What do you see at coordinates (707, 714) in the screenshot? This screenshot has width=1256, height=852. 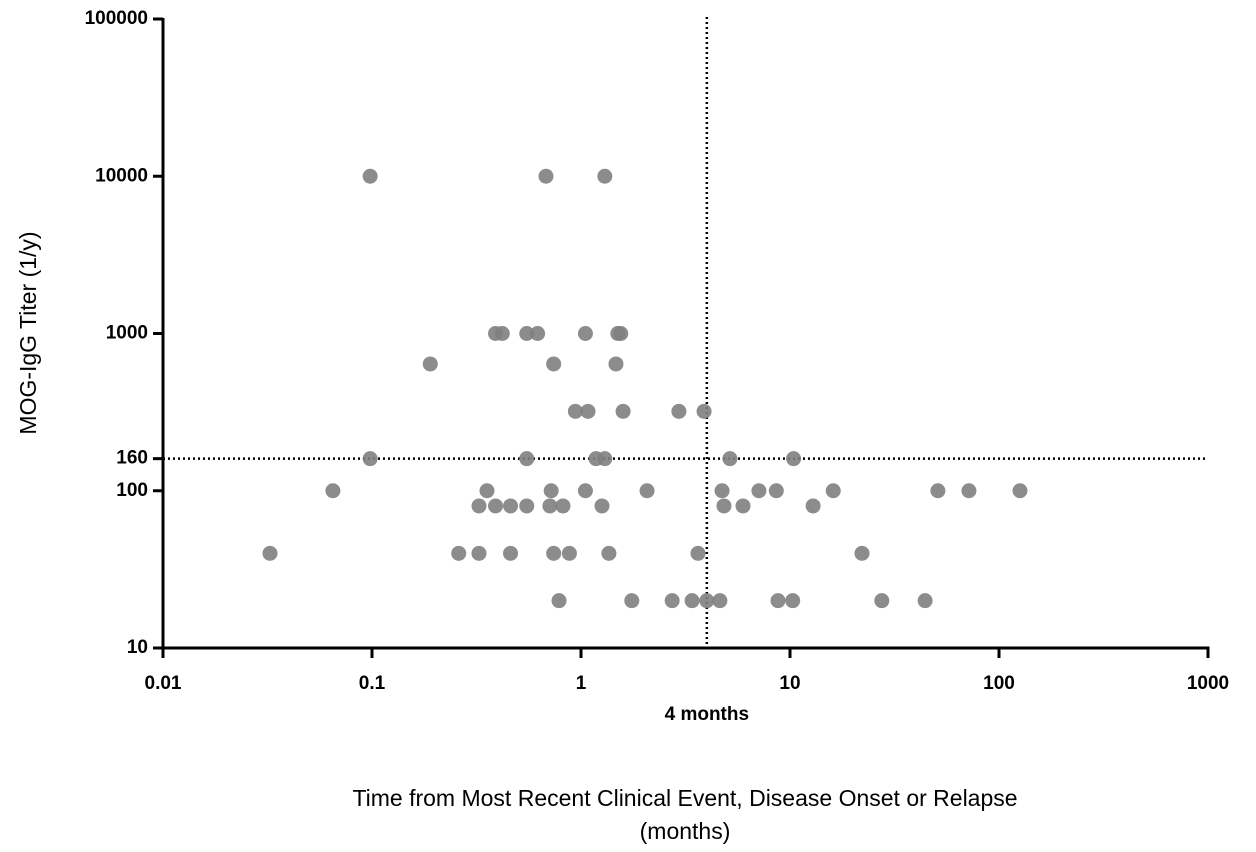 I see `reference-label: 4 months` at bounding box center [707, 714].